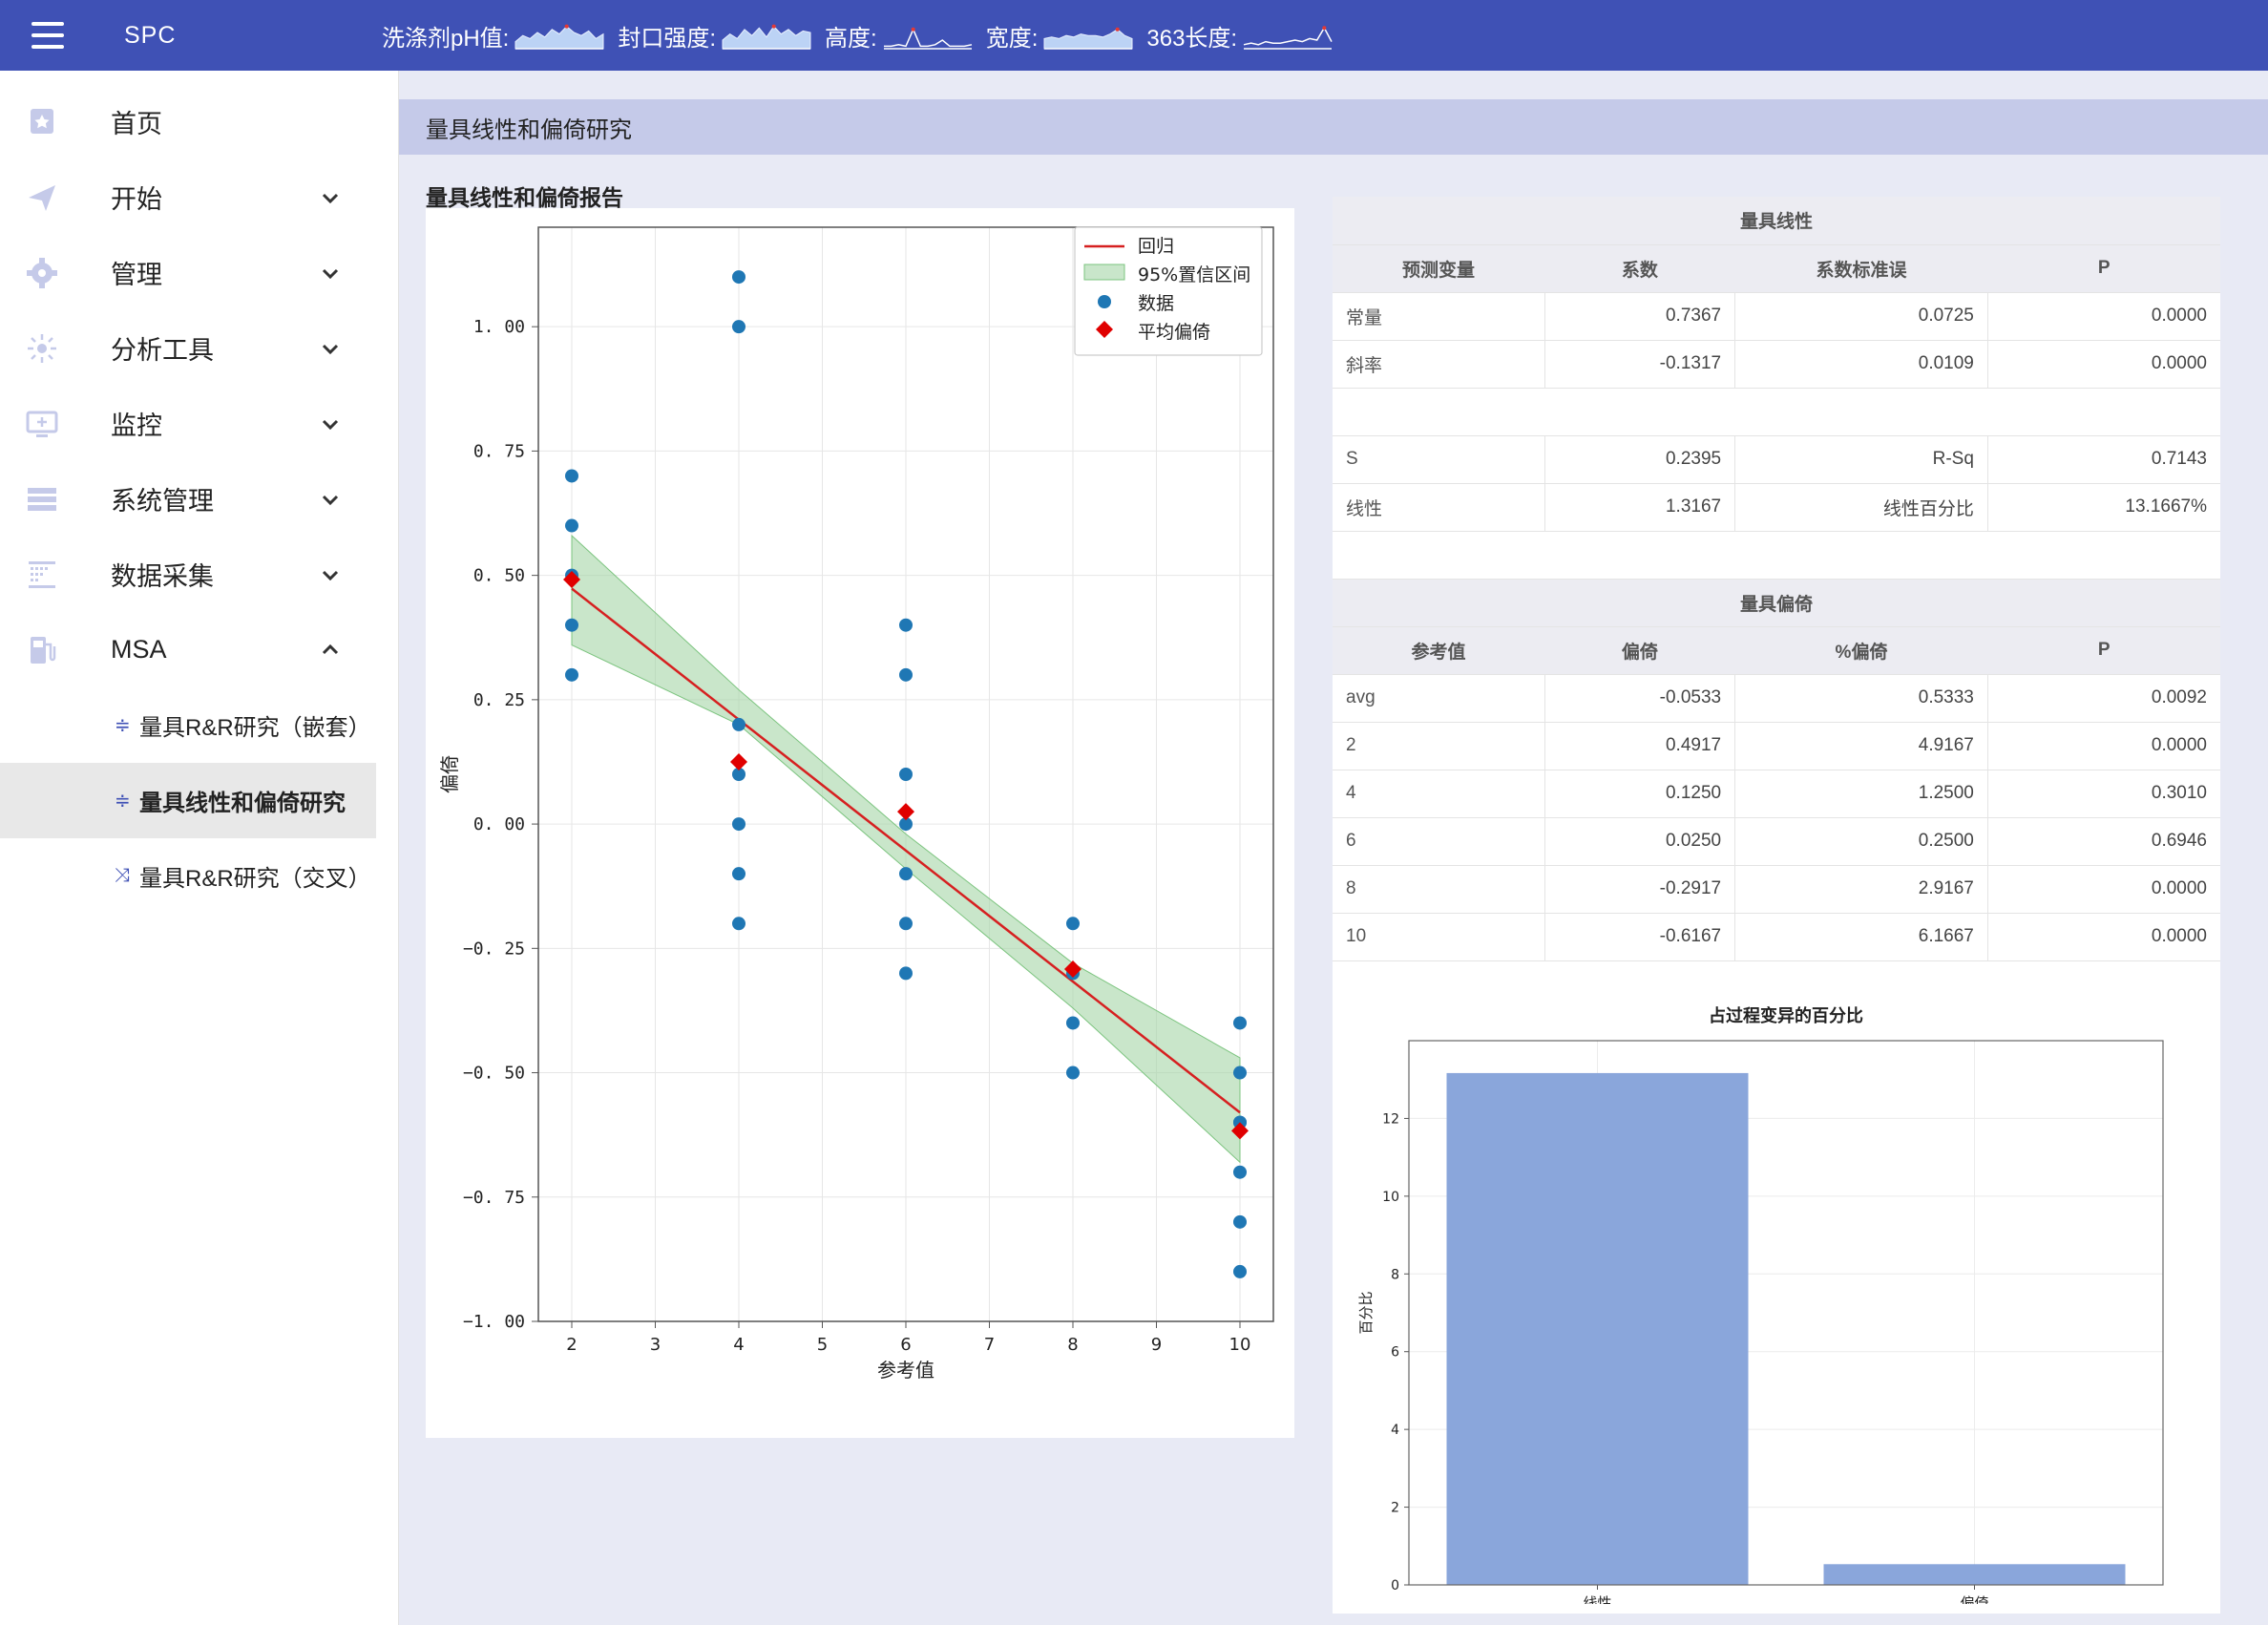  I want to click on page-header: 量具线性和偏倚研究, so click(1333, 127).